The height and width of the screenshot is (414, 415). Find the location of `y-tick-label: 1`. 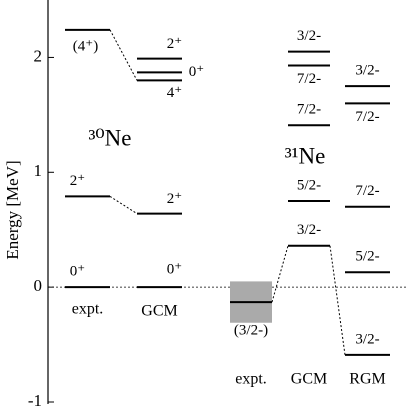

y-tick-label: 1 is located at coordinates (38, 170).